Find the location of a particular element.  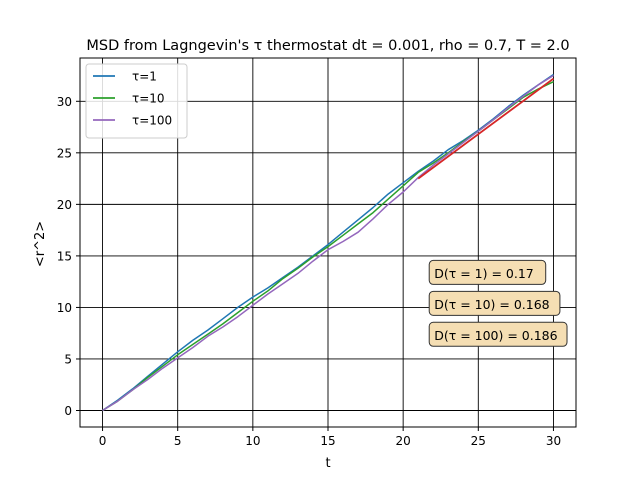

y-axis-label: <r^2> is located at coordinates (40, 244).